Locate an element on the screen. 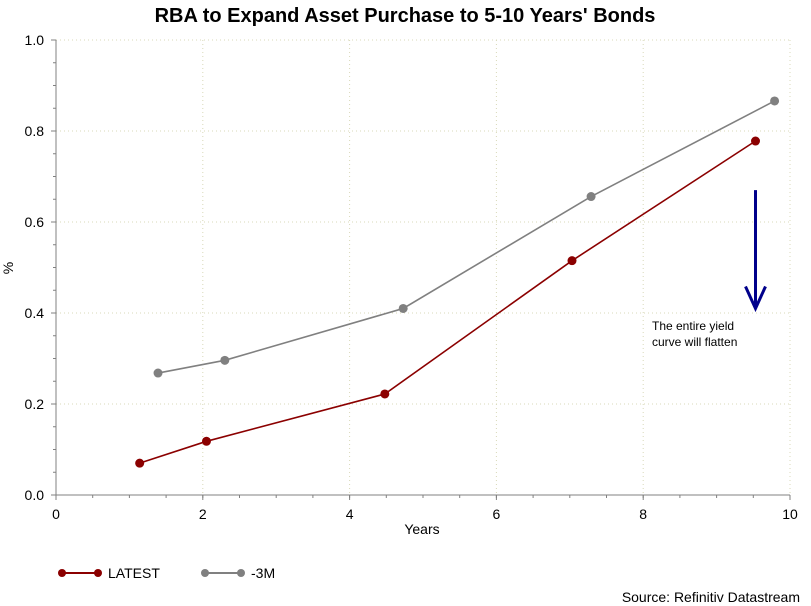 The height and width of the screenshot is (606, 811). legend-item-3m: -3M is located at coordinates (238, 573).